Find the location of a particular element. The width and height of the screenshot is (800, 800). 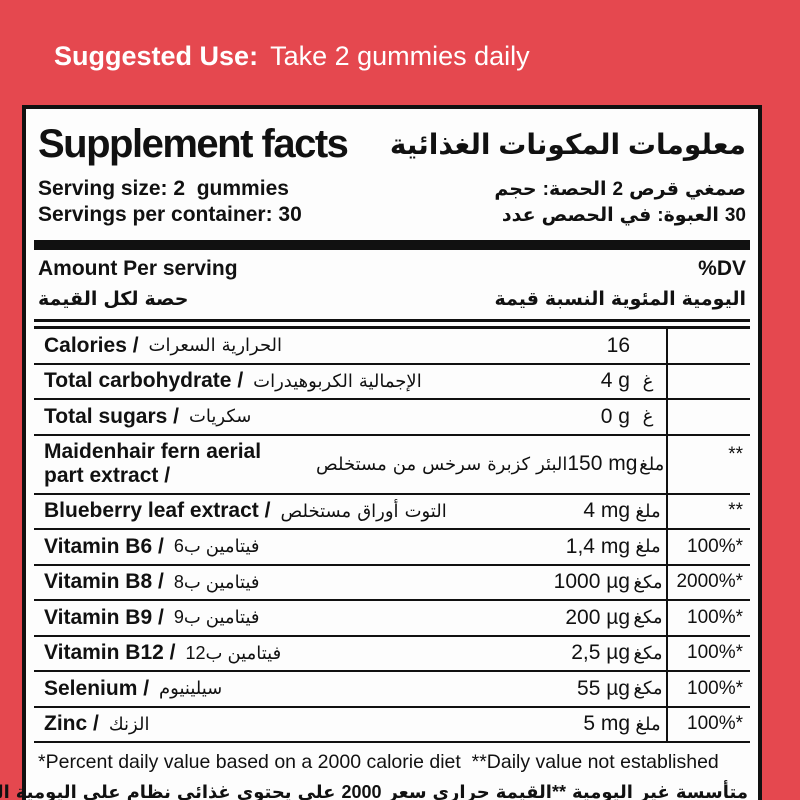

suggested-use-line-en: Suggested Use: Take 2 gummies daily is located at coordinates (400, 56).